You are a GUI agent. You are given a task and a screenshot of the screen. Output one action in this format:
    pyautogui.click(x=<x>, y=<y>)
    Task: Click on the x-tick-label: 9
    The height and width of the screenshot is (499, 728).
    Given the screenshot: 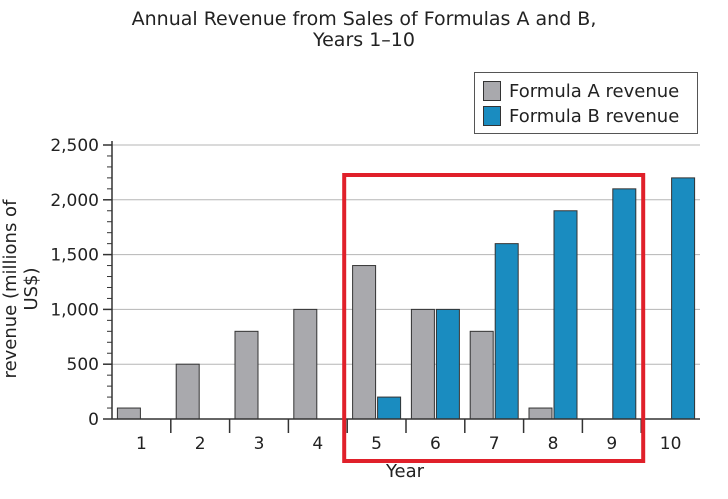 What is the action you would take?
    pyautogui.click(x=611, y=444)
    